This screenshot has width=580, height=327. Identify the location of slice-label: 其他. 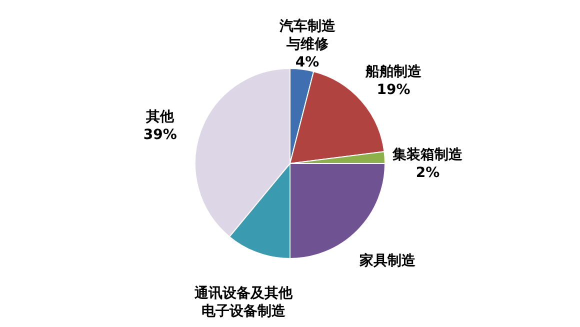
(160, 116).